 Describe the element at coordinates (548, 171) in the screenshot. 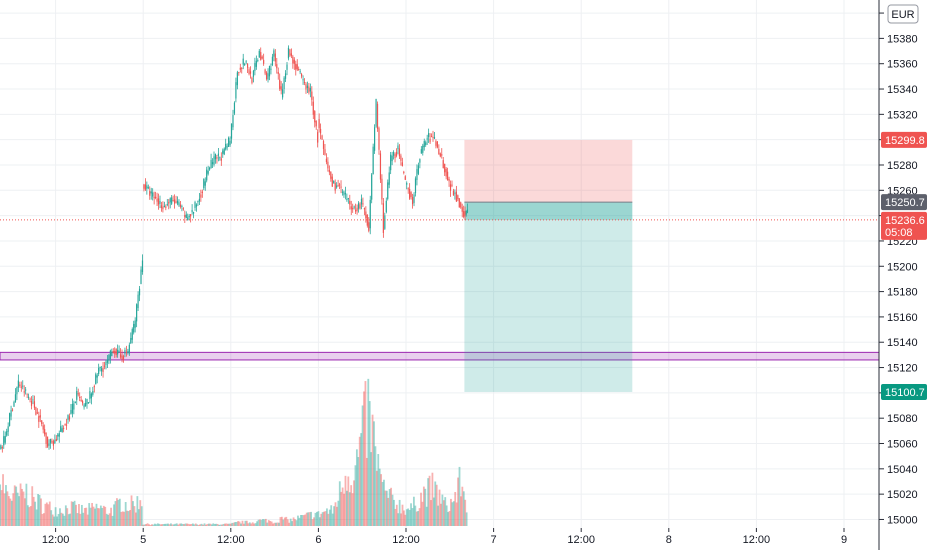

I see `stop-zone` at that location.